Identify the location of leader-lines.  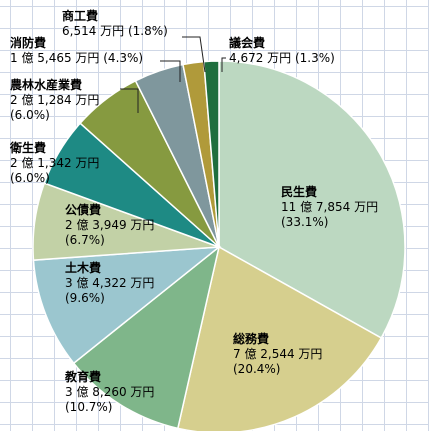
(173, 74).